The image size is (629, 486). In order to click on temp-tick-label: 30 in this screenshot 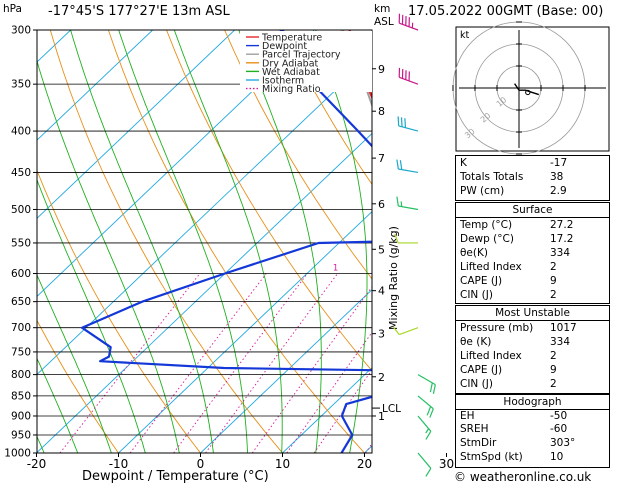, I will do `click(446, 464)`.